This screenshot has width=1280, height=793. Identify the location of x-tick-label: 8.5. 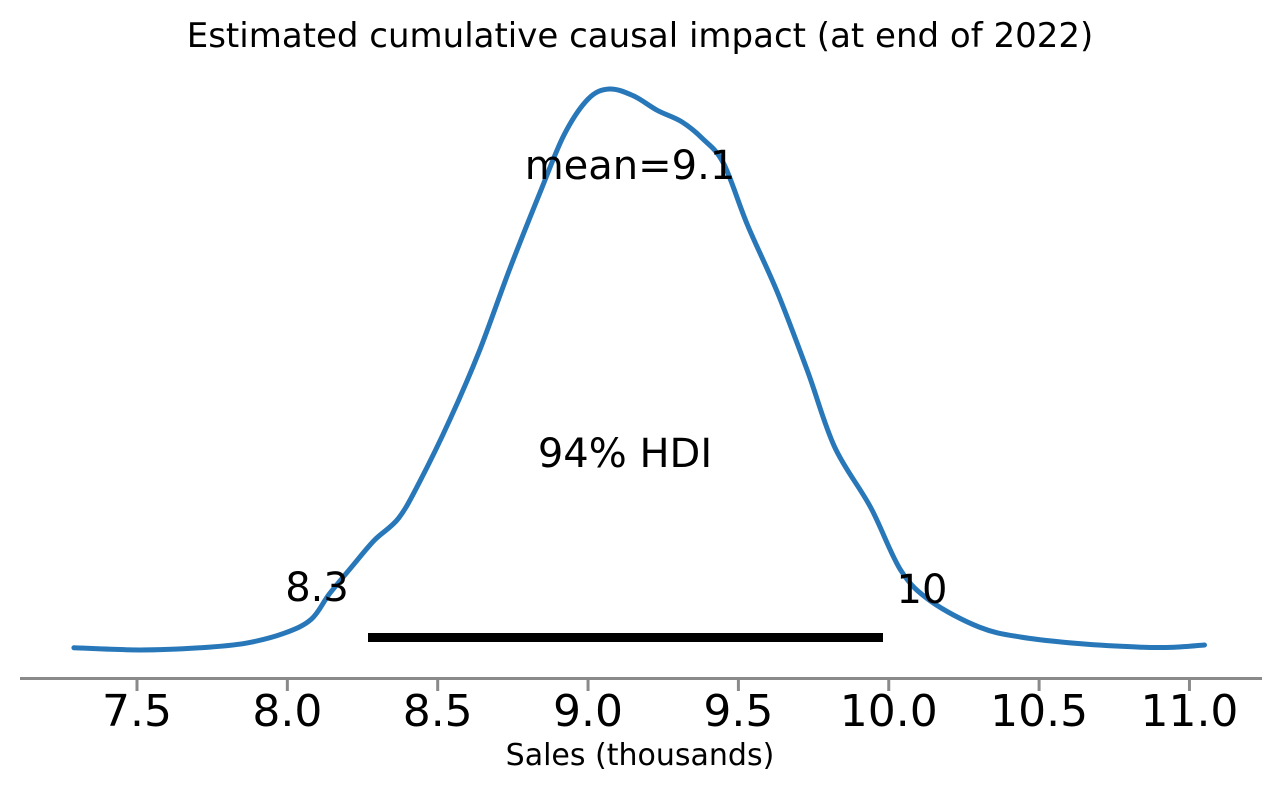
(437, 711).